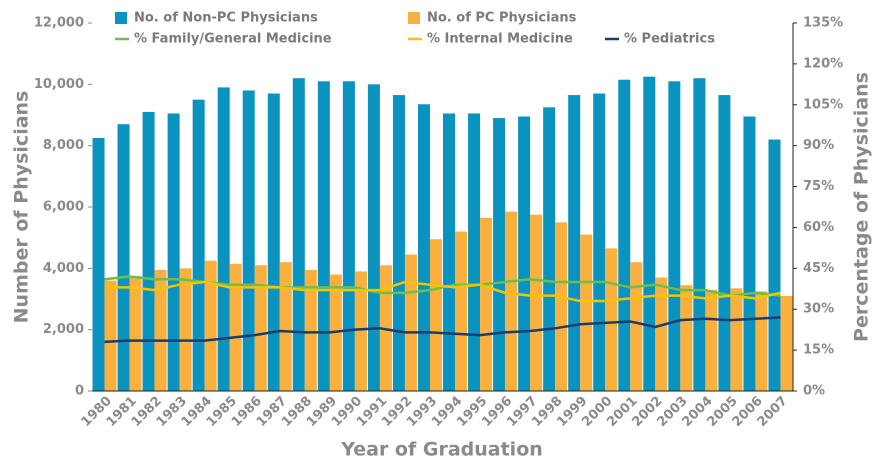 Image resolution: width=878 pixels, height=459 pixels. I want to click on y2-tick-label: 60%, so click(818, 227).